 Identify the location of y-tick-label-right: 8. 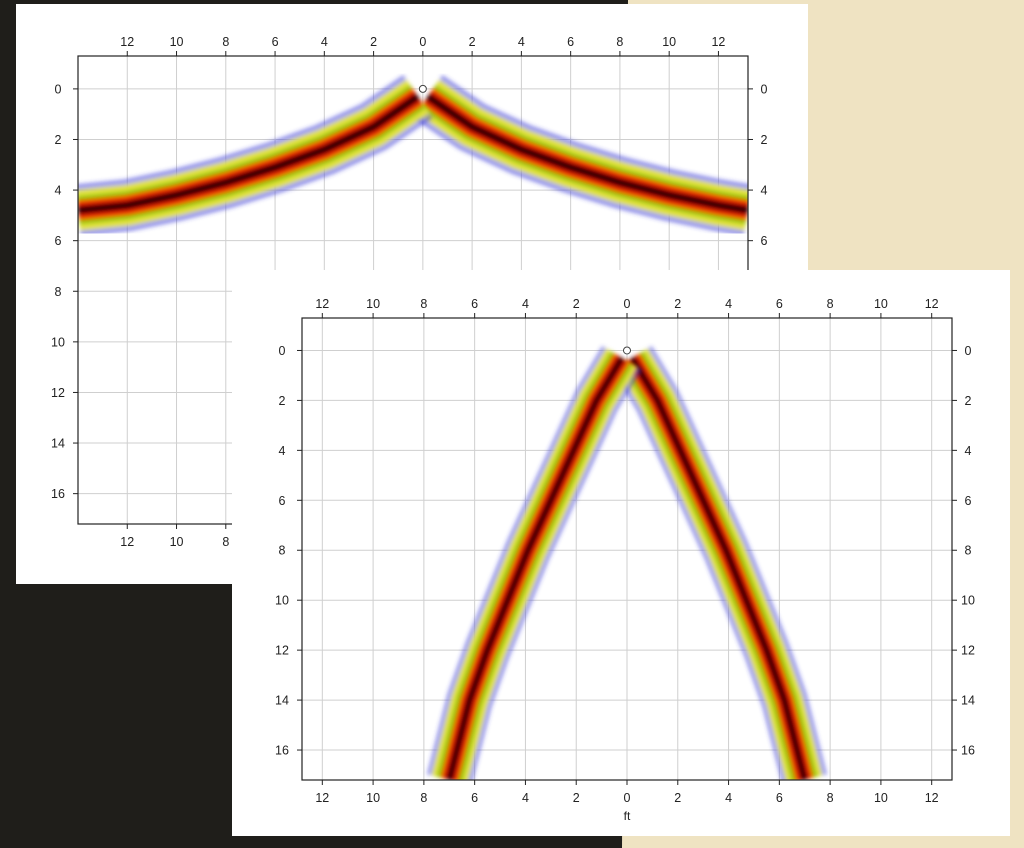
(968, 551).